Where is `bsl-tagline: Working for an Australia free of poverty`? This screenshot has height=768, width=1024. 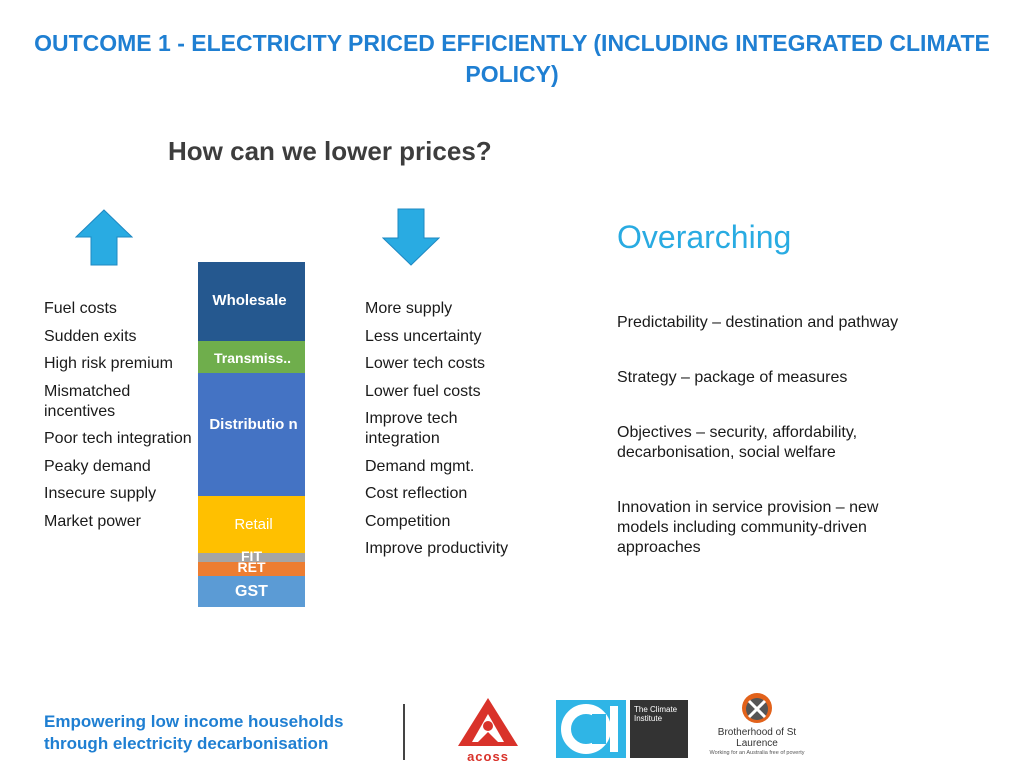
bsl-tagline: Working for an Australia free of poverty is located at coordinates (757, 753).